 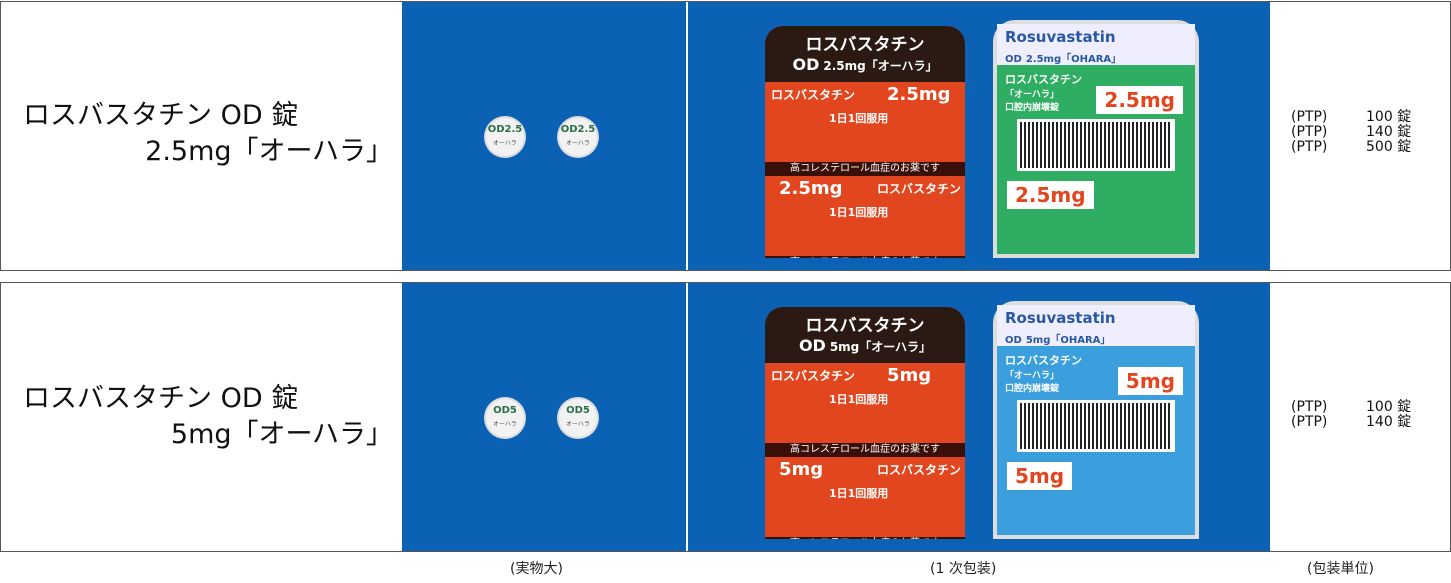 What do you see at coordinates (269, 151) in the screenshot?
I see `name-line: 2.5mg「オーハラ」` at bounding box center [269, 151].